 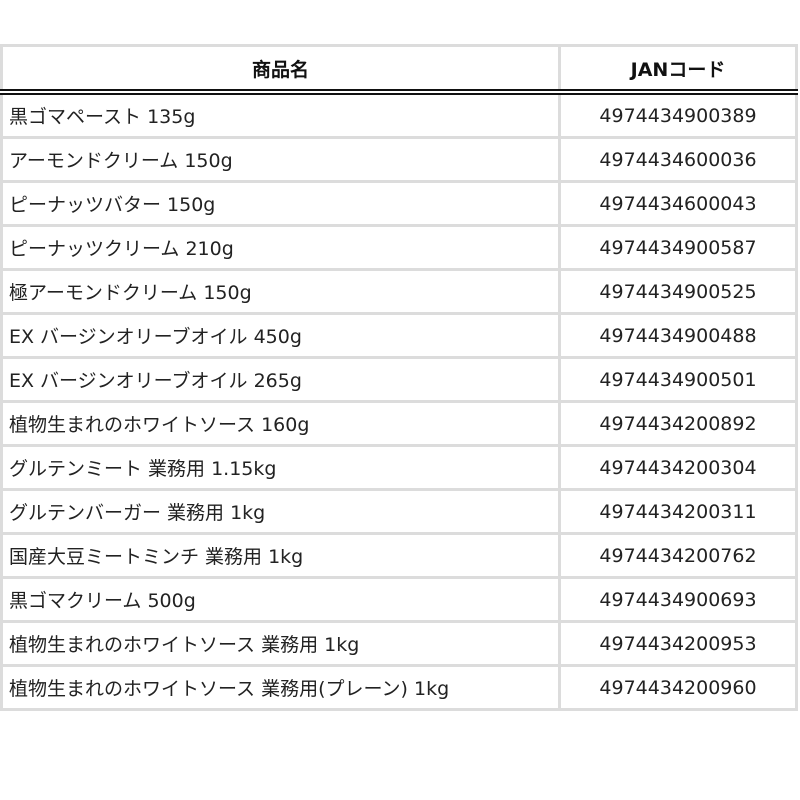 I want to click on product-name-cell: 植物生まれのホワイトソース 160g, so click(x=280, y=423).